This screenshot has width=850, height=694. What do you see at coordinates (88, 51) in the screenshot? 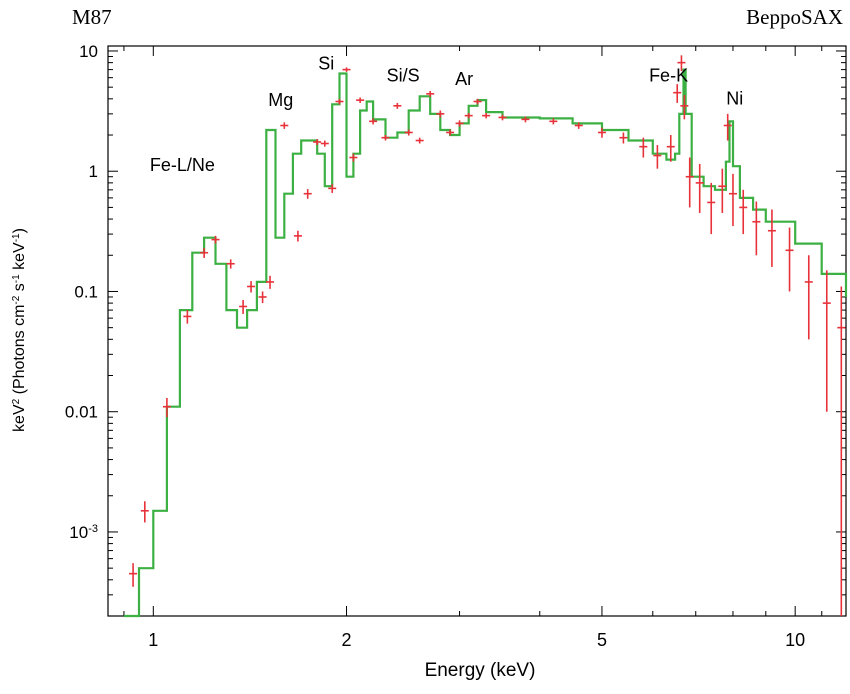
I see `y-tick-label: 10` at bounding box center [88, 51].